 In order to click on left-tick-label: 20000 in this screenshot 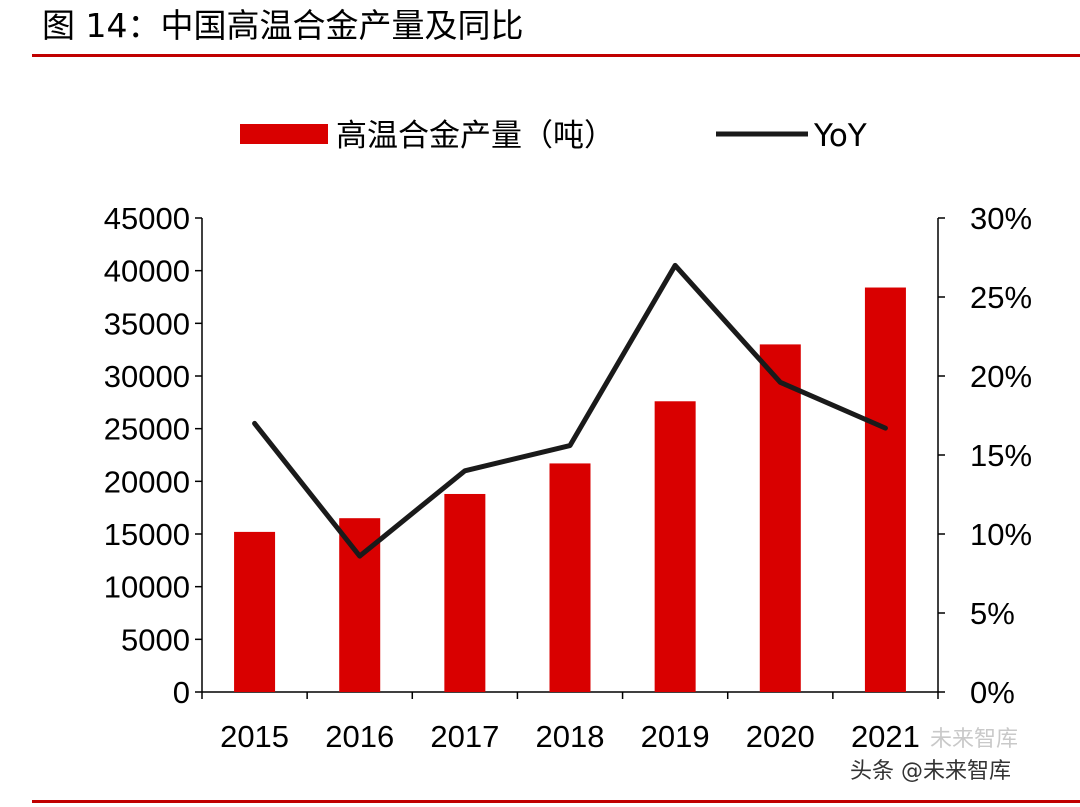, I will do `click(147, 481)`.